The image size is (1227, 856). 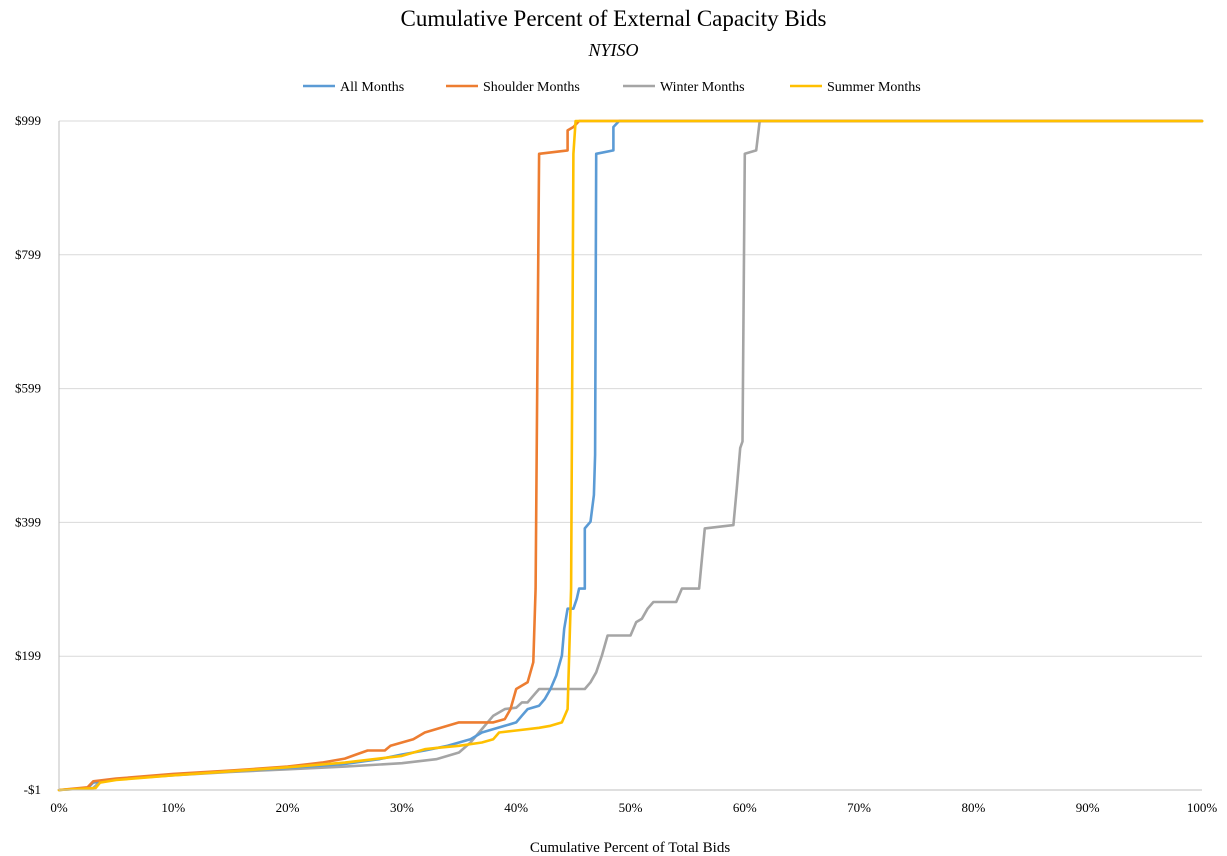 What do you see at coordinates (702, 87) in the screenshot?
I see `legend-label: Winter Months` at bounding box center [702, 87].